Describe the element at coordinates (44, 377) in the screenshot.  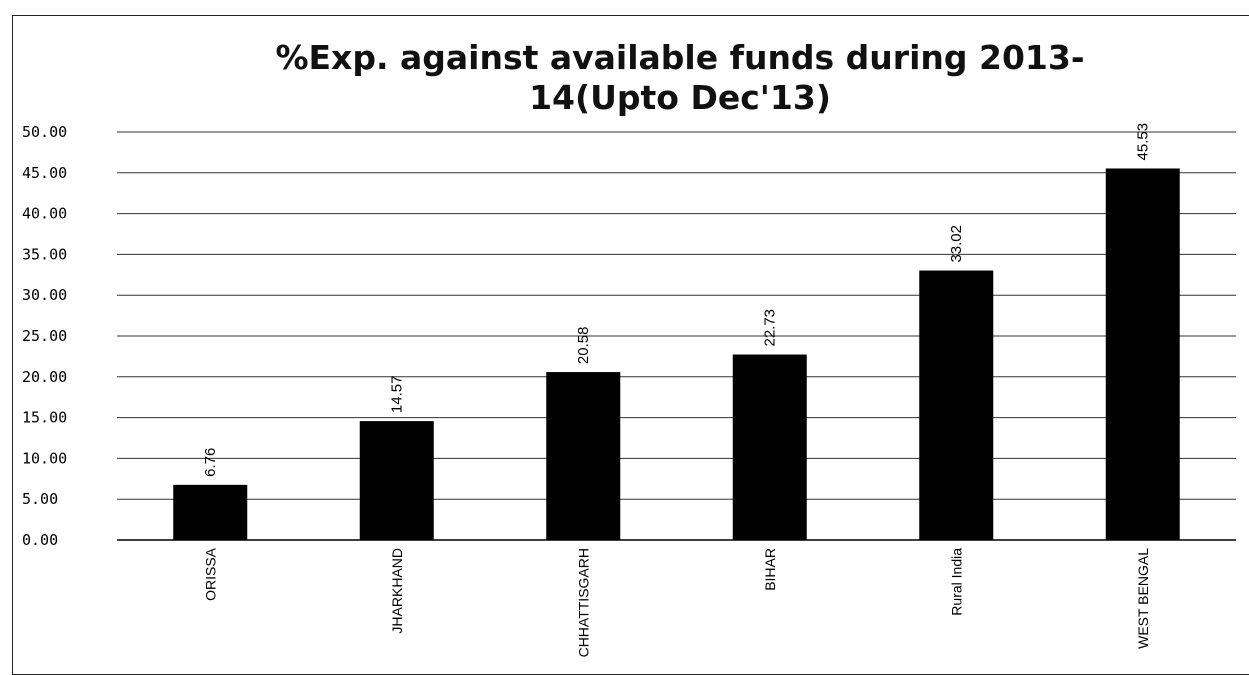
I see `y-tick-label: 20.00` at that location.